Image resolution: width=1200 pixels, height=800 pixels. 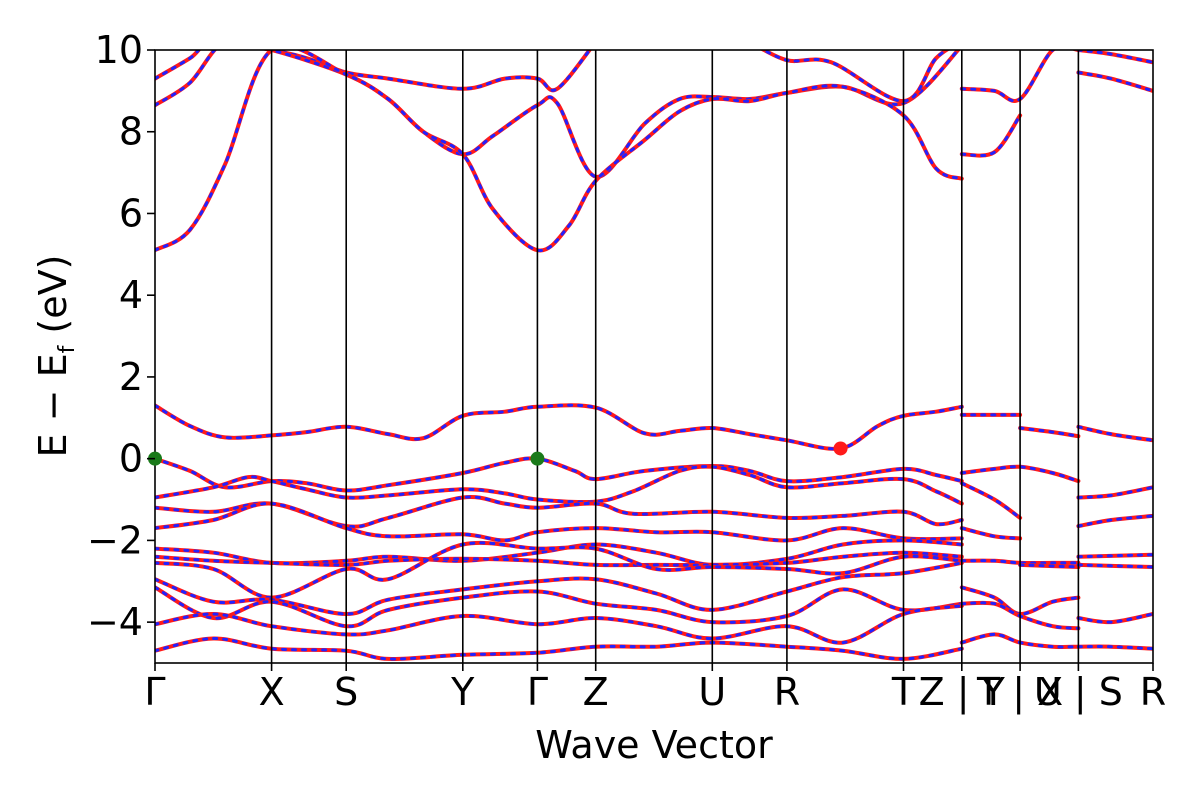 I want to click on band-s2_v5-spin-down, so click(x=1020, y=600).